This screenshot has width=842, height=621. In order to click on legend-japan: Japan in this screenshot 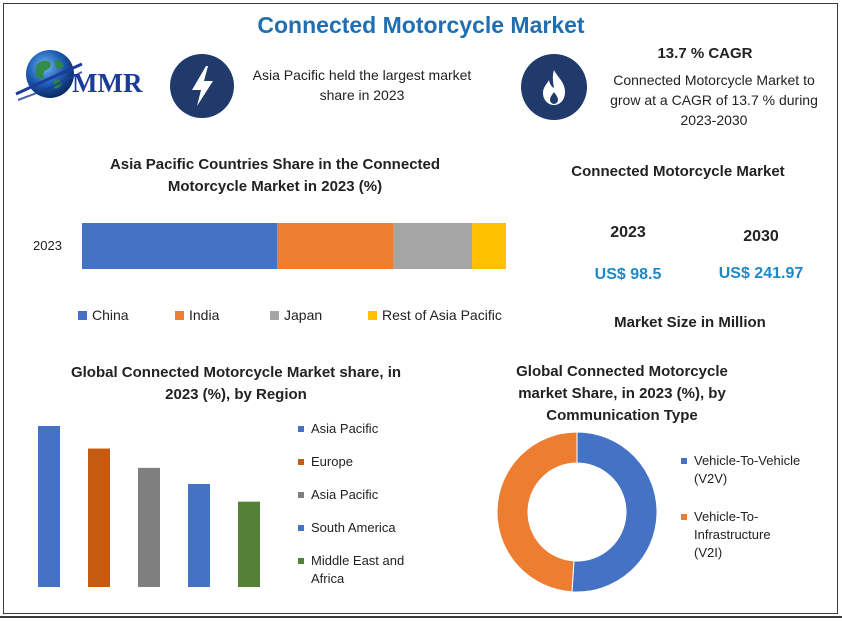, I will do `click(319, 315)`.